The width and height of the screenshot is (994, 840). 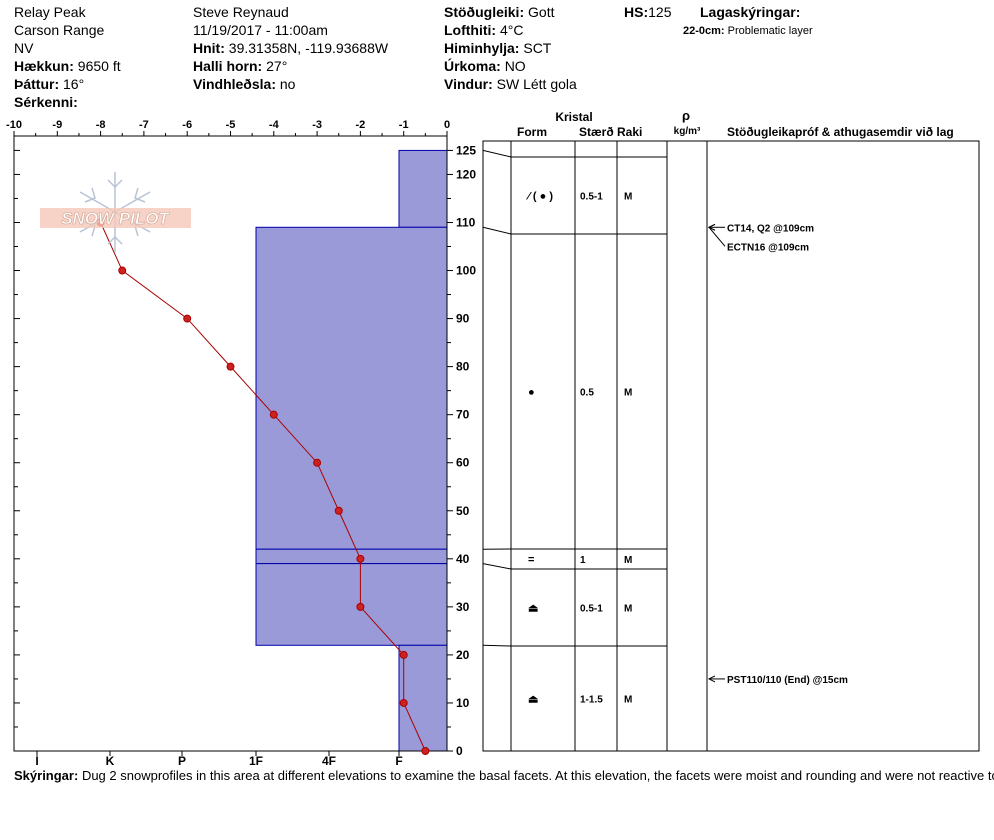 What do you see at coordinates (463, 559) in the screenshot?
I see `height-tick-label: 40` at bounding box center [463, 559].